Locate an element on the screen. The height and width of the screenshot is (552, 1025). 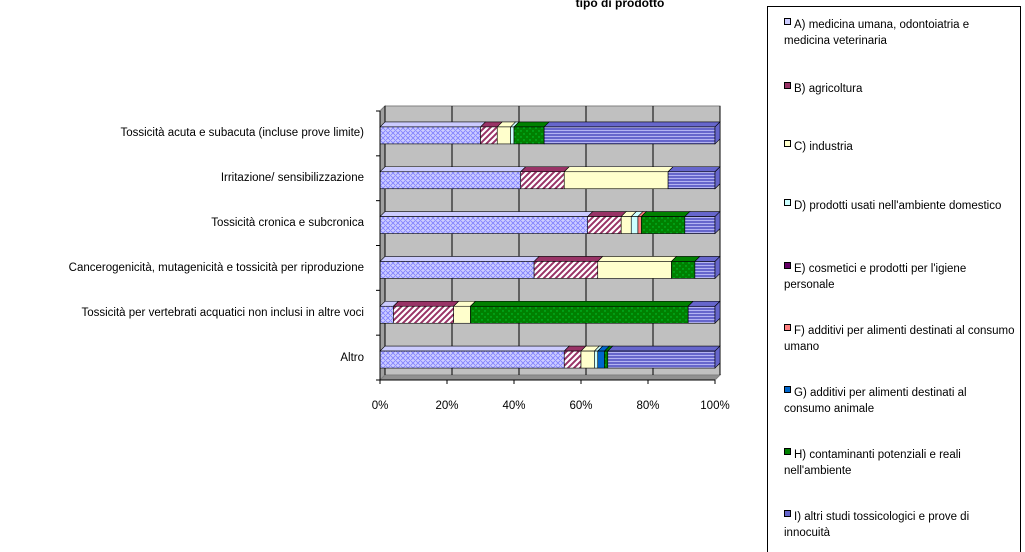
category-label: Altro is located at coordinates (352, 357).